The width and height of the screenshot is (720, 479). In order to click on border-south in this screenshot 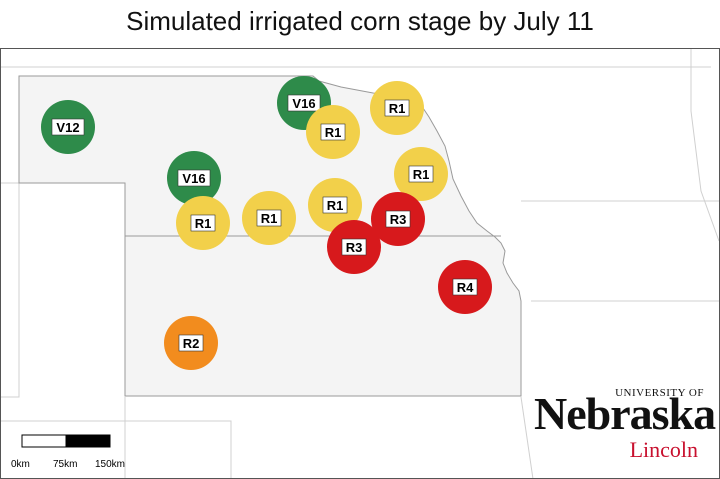, I will do `click(527, 437)`.